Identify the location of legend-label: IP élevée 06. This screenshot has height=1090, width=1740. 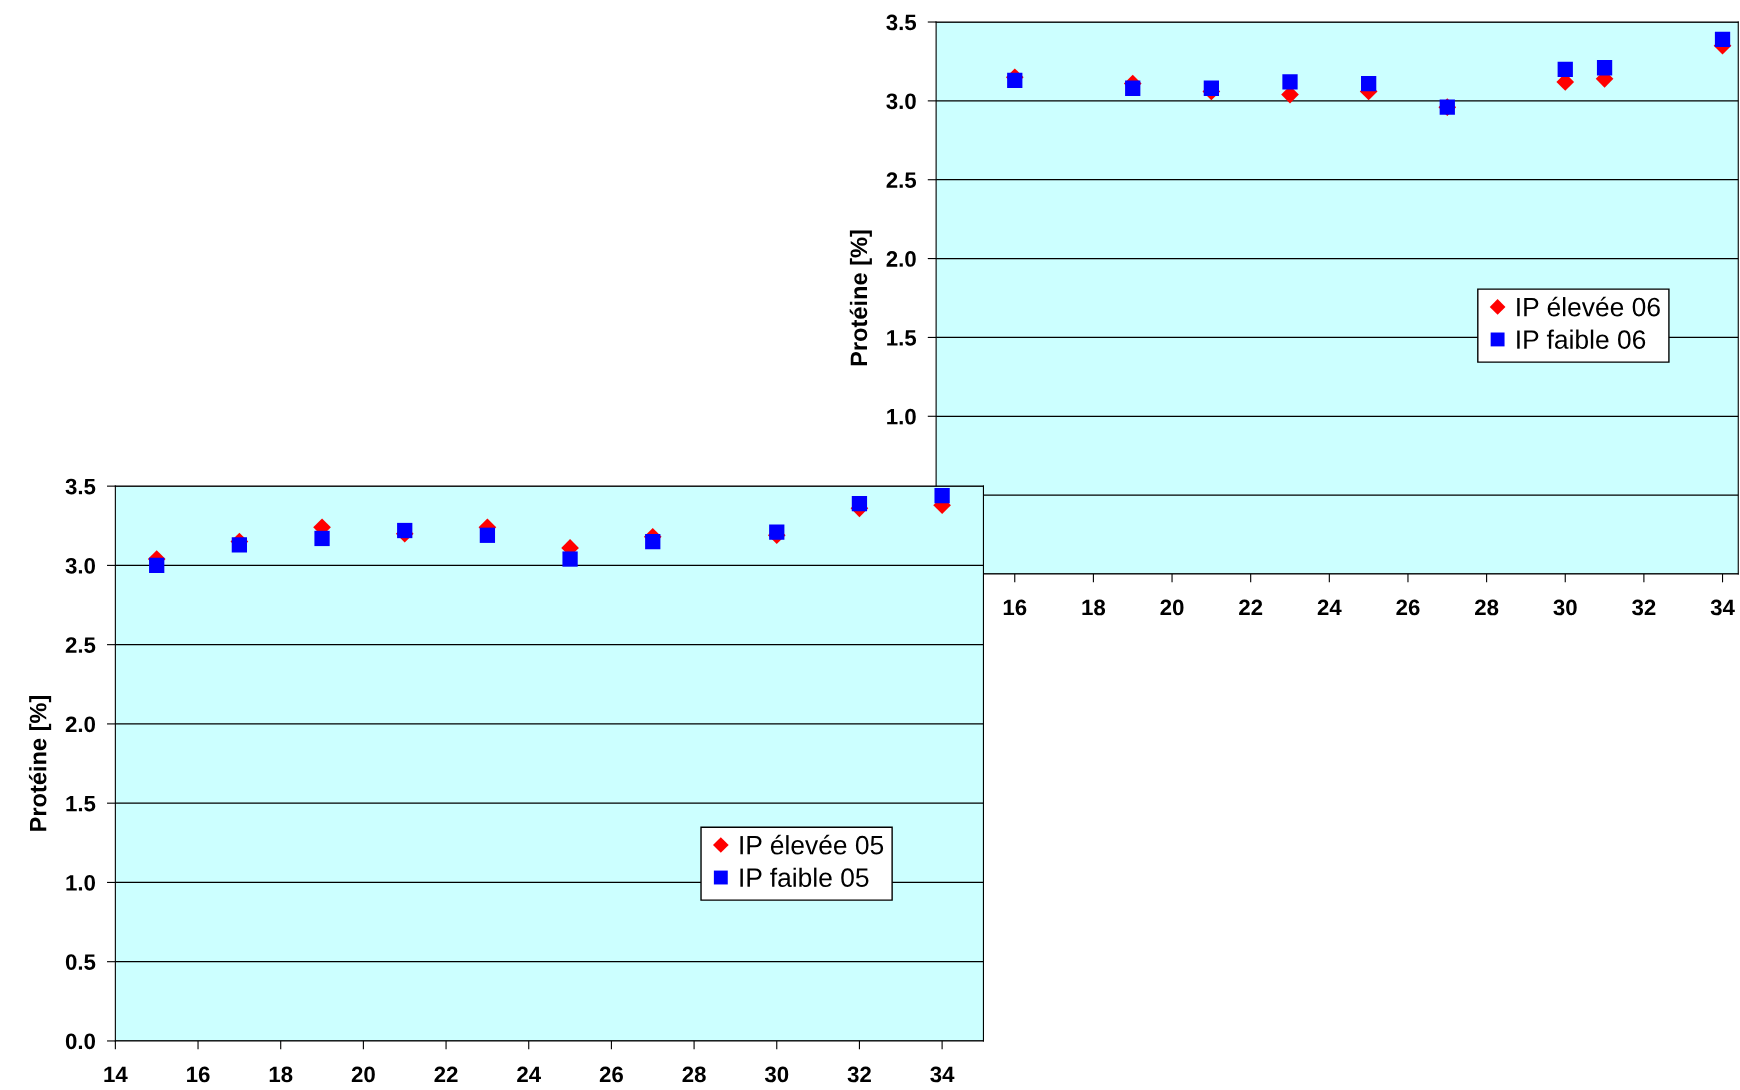
(1588, 306).